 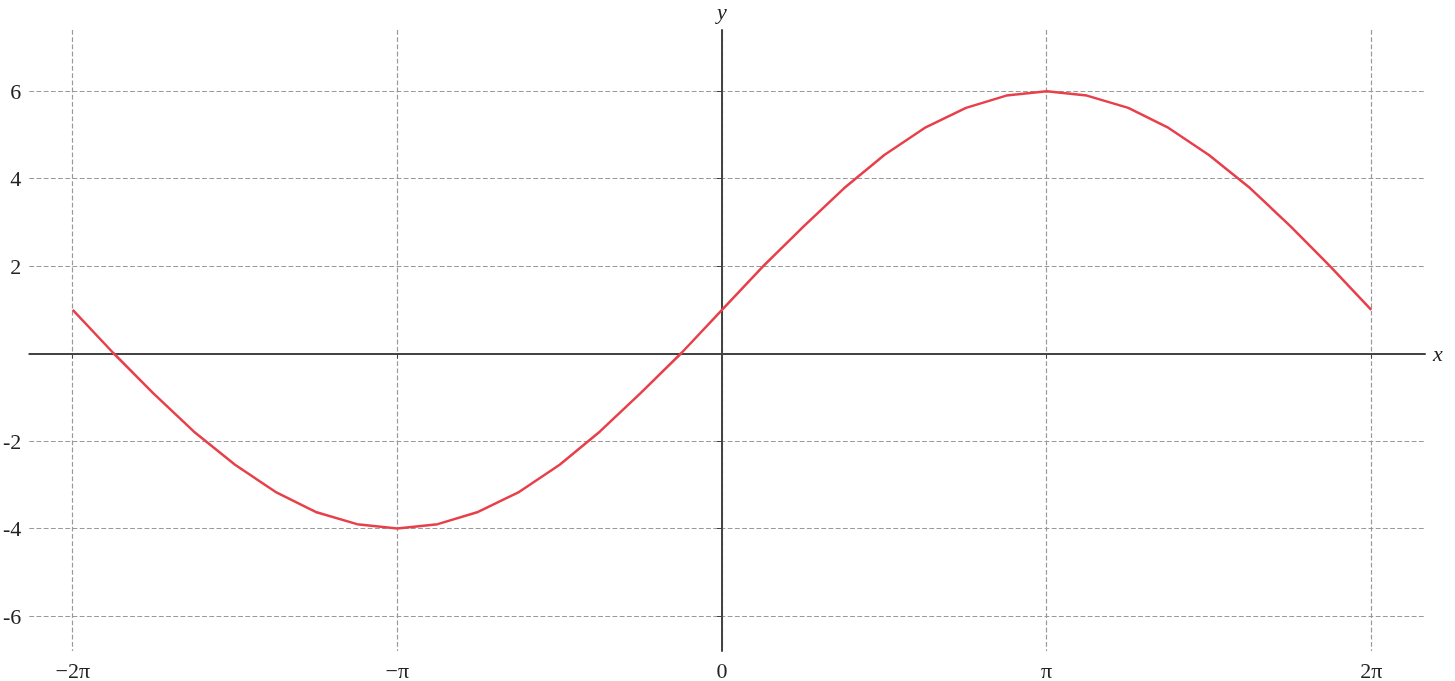 What do you see at coordinates (1437, 354) in the screenshot?
I see `x-axis-title: x` at bounding box center [1437, 354].